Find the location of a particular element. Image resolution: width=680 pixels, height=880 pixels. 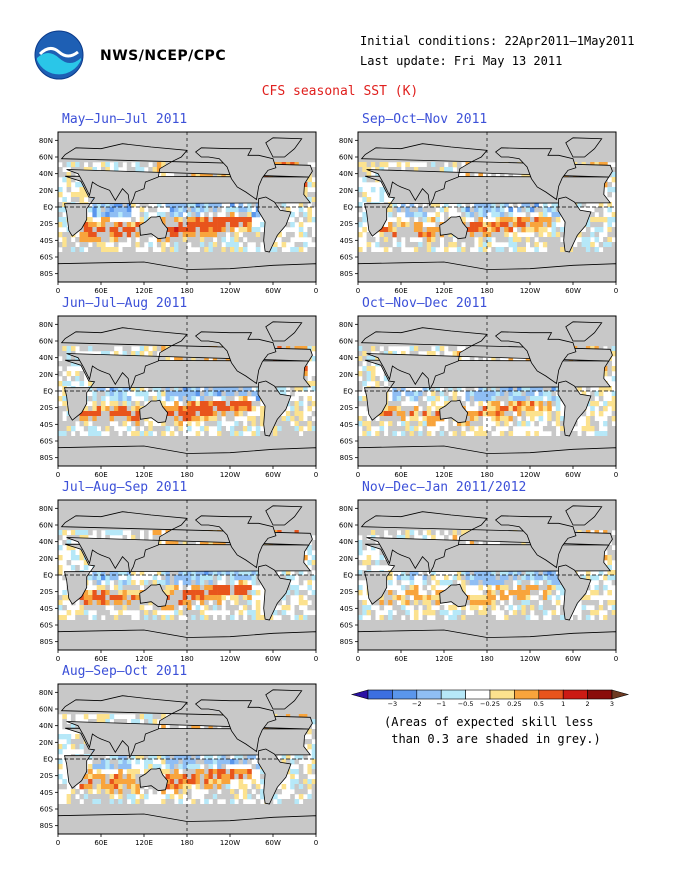

lat-label: 20S is located at coordinates (347, 224).